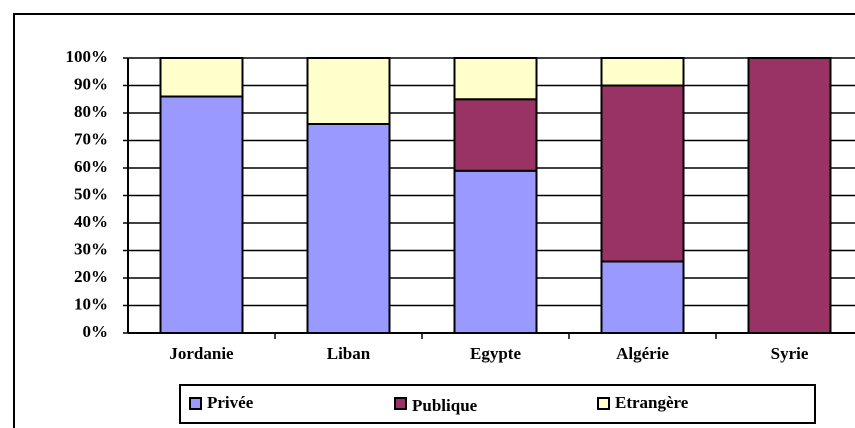 This screenshot has width=855, height=428. I want to click on y-tick-label: 90%, so click(91, 83).